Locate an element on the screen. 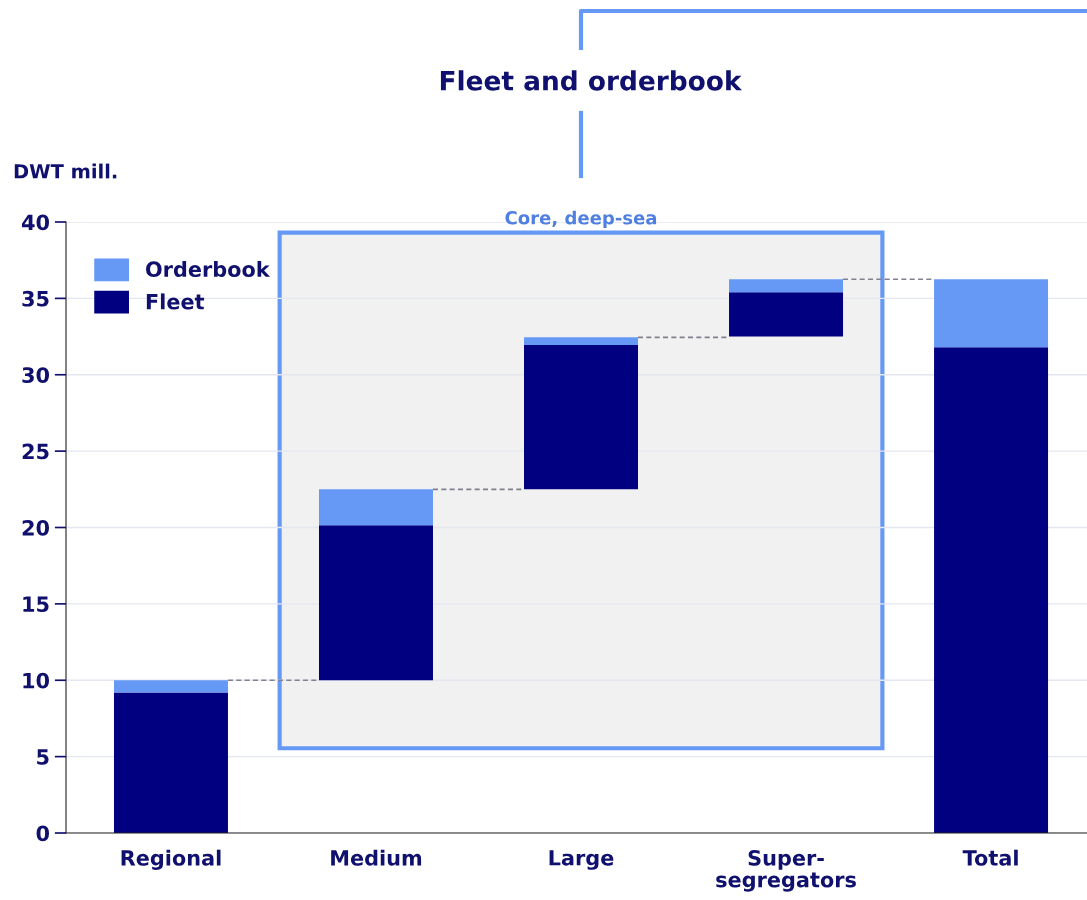  x-tick-label: Super- segregators is located at coordinates (786, 871).